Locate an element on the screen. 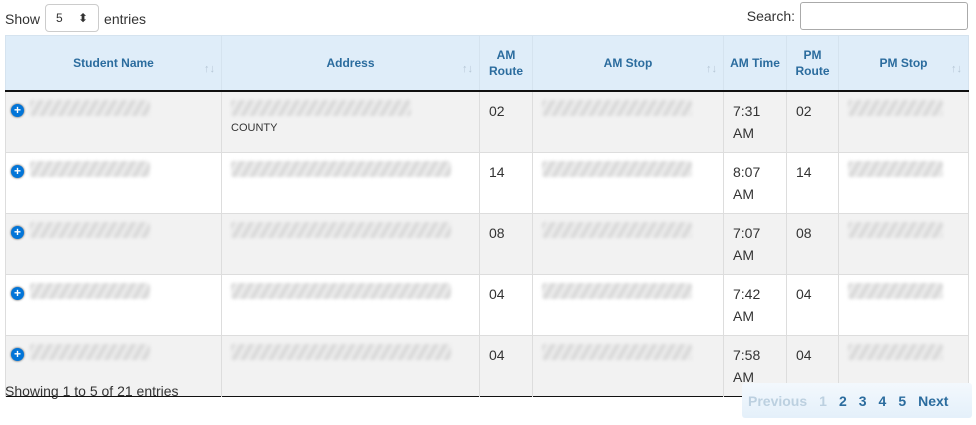  page-4-button: 4 is located at coordinates (882, 400).